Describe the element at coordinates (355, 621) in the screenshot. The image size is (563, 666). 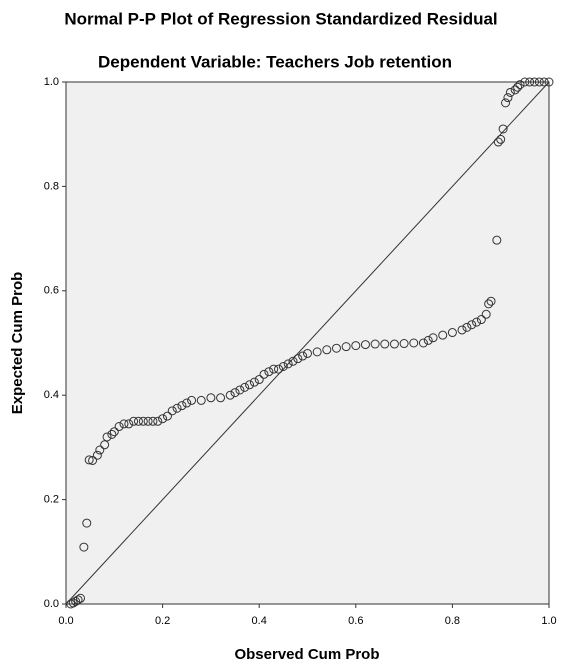
I see `x-tick-label: 0.6` at that location.